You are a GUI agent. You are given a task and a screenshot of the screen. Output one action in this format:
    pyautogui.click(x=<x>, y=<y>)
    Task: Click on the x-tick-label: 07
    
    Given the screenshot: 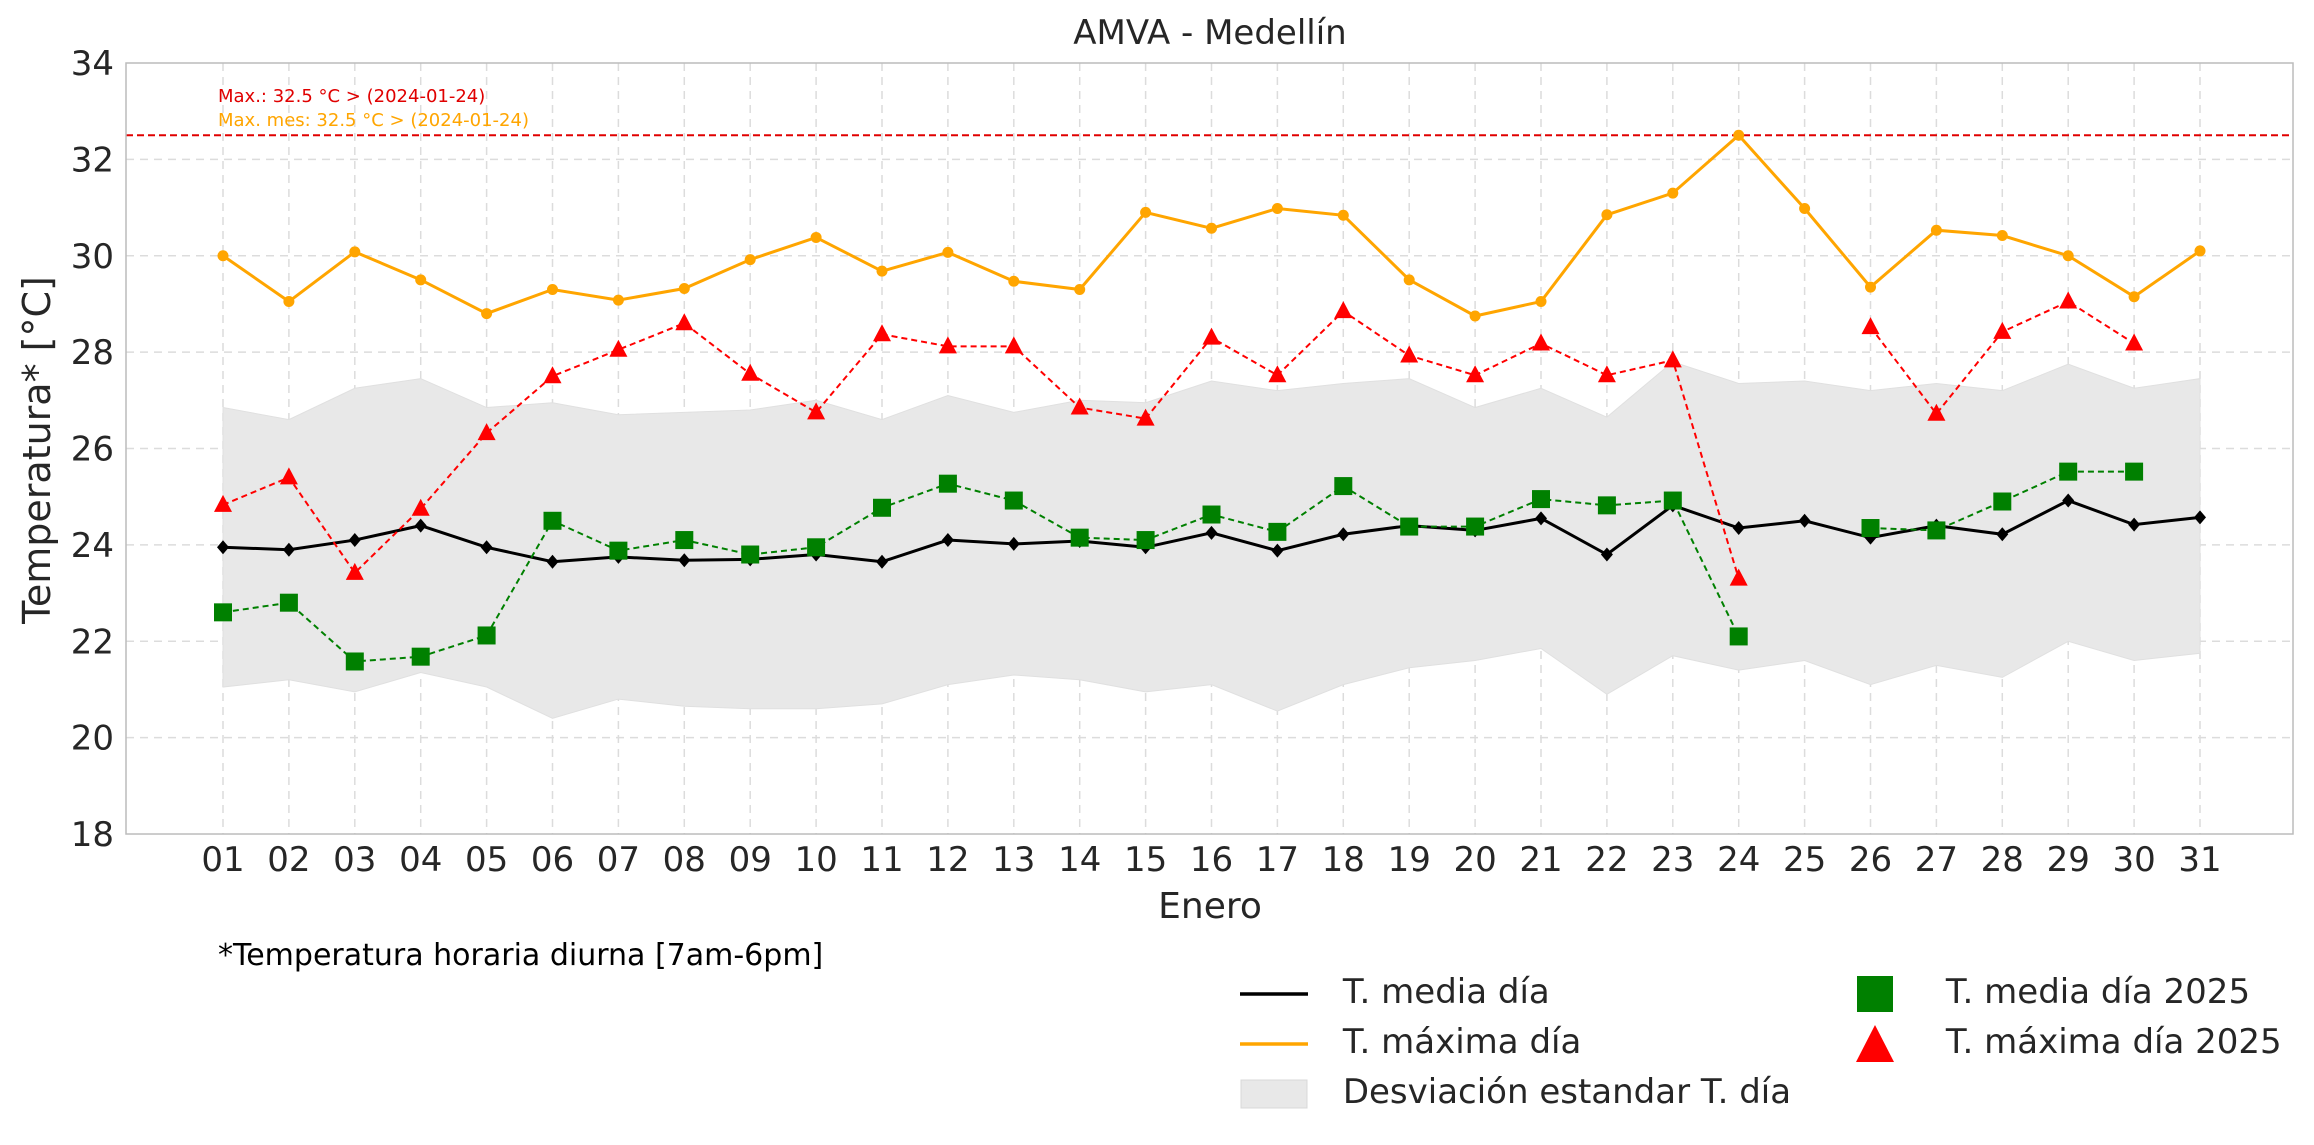 What is the action you would take?
    pyautogui.click(x=618, y=860)
    